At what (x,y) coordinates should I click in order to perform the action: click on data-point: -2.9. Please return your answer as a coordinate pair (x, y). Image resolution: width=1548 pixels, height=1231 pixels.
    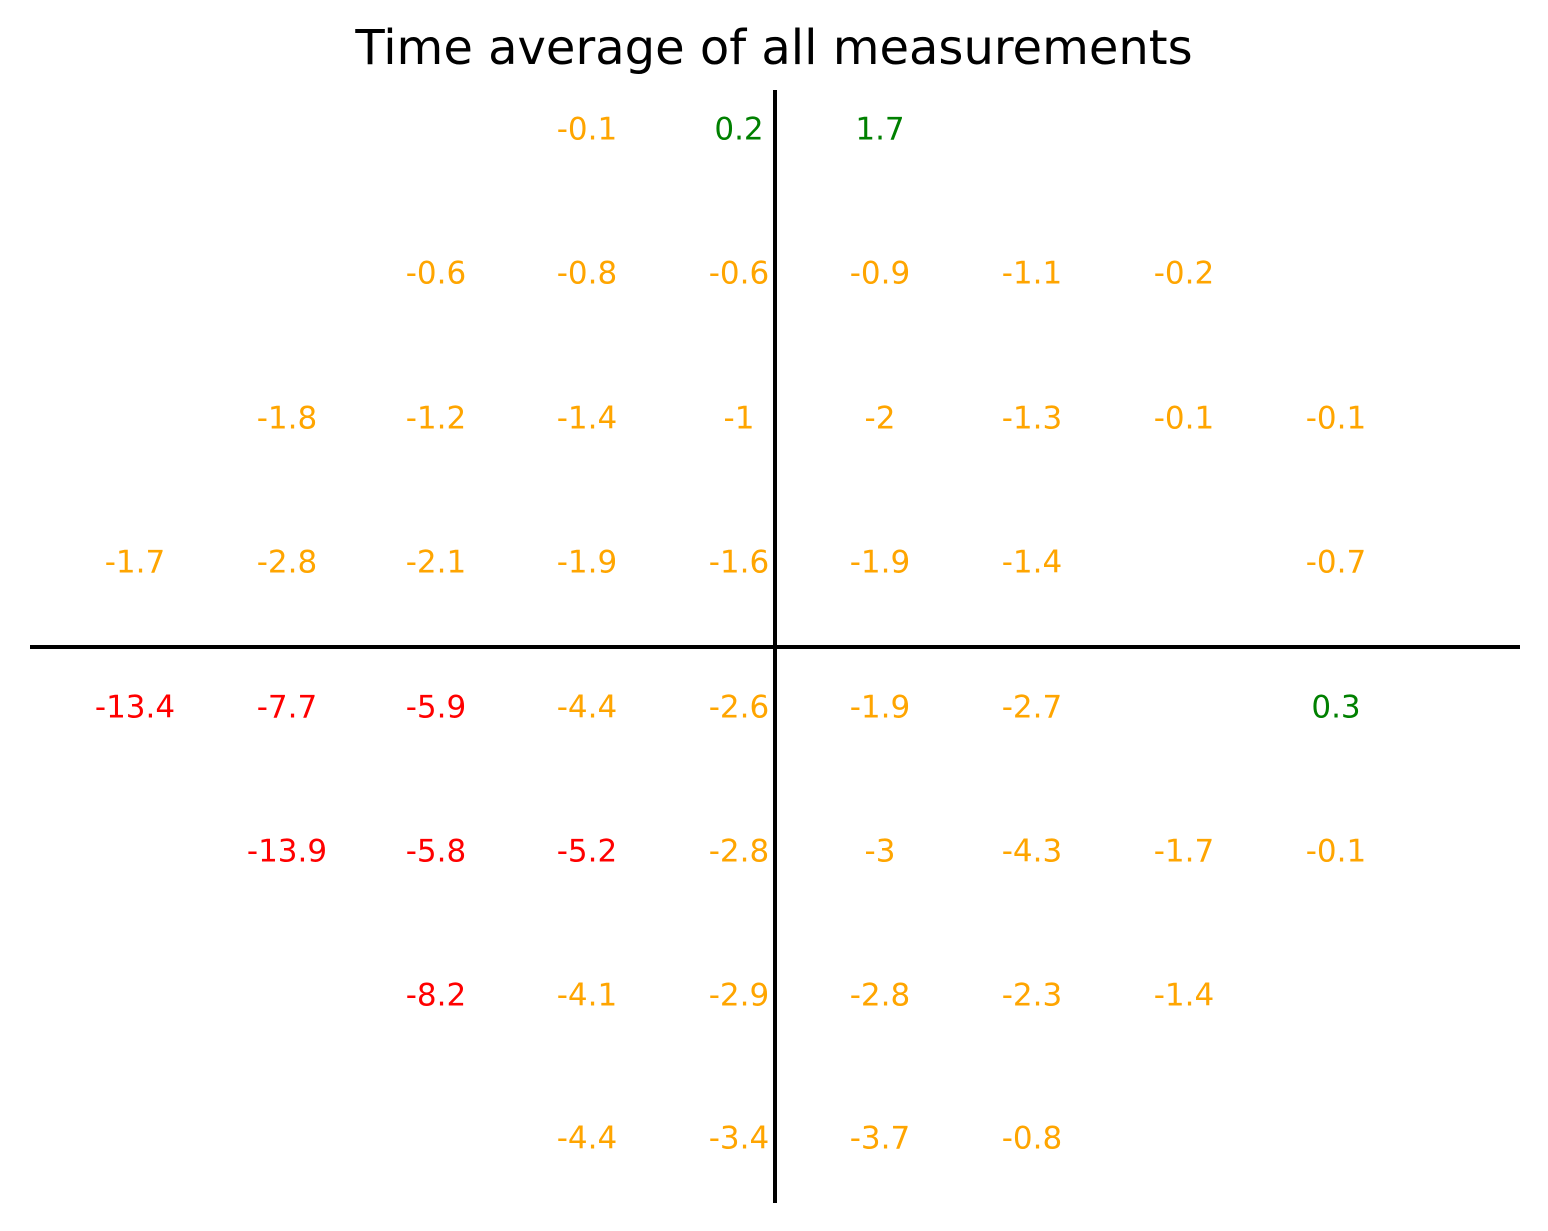
    Looking at the image, I should click on (739, 995).